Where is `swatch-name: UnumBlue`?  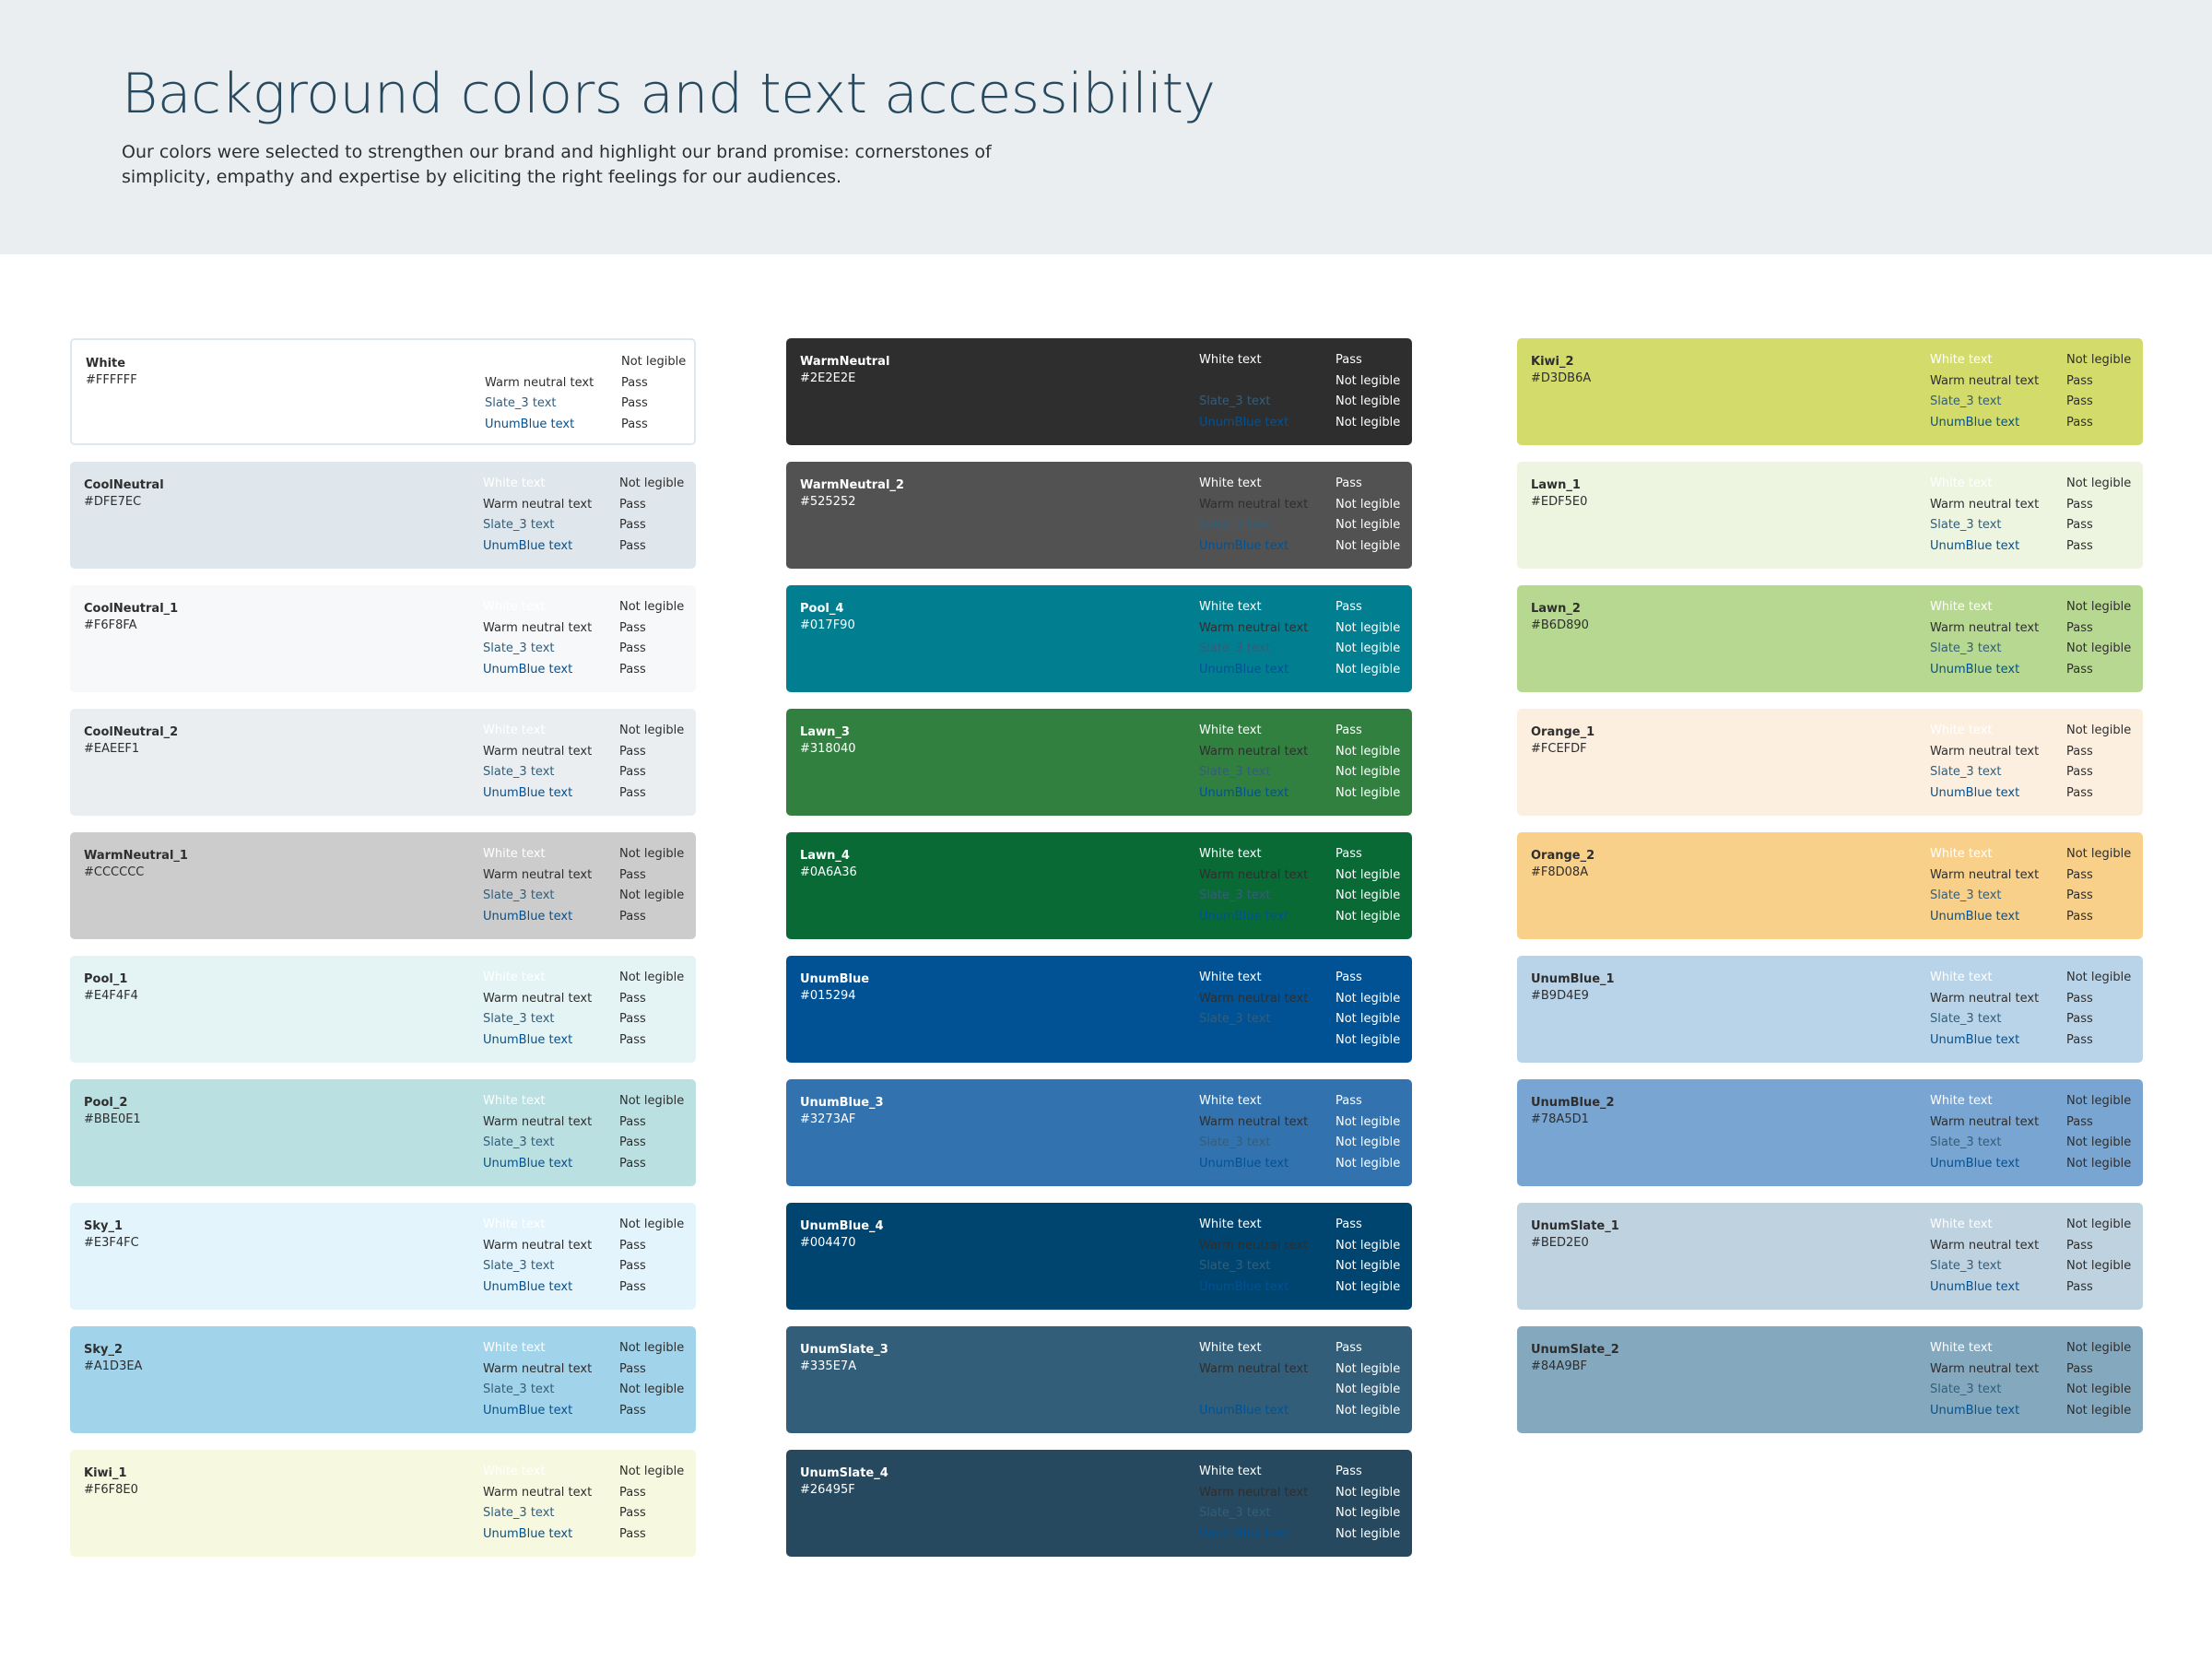
swatch-name: UnumBlue is located at coordinates (835, 979).